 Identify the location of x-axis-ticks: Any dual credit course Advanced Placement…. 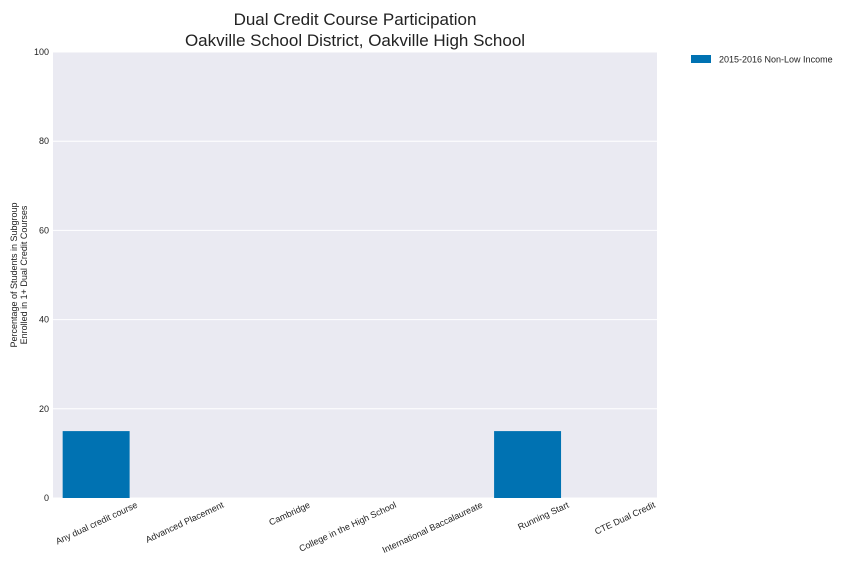
(355, 528).